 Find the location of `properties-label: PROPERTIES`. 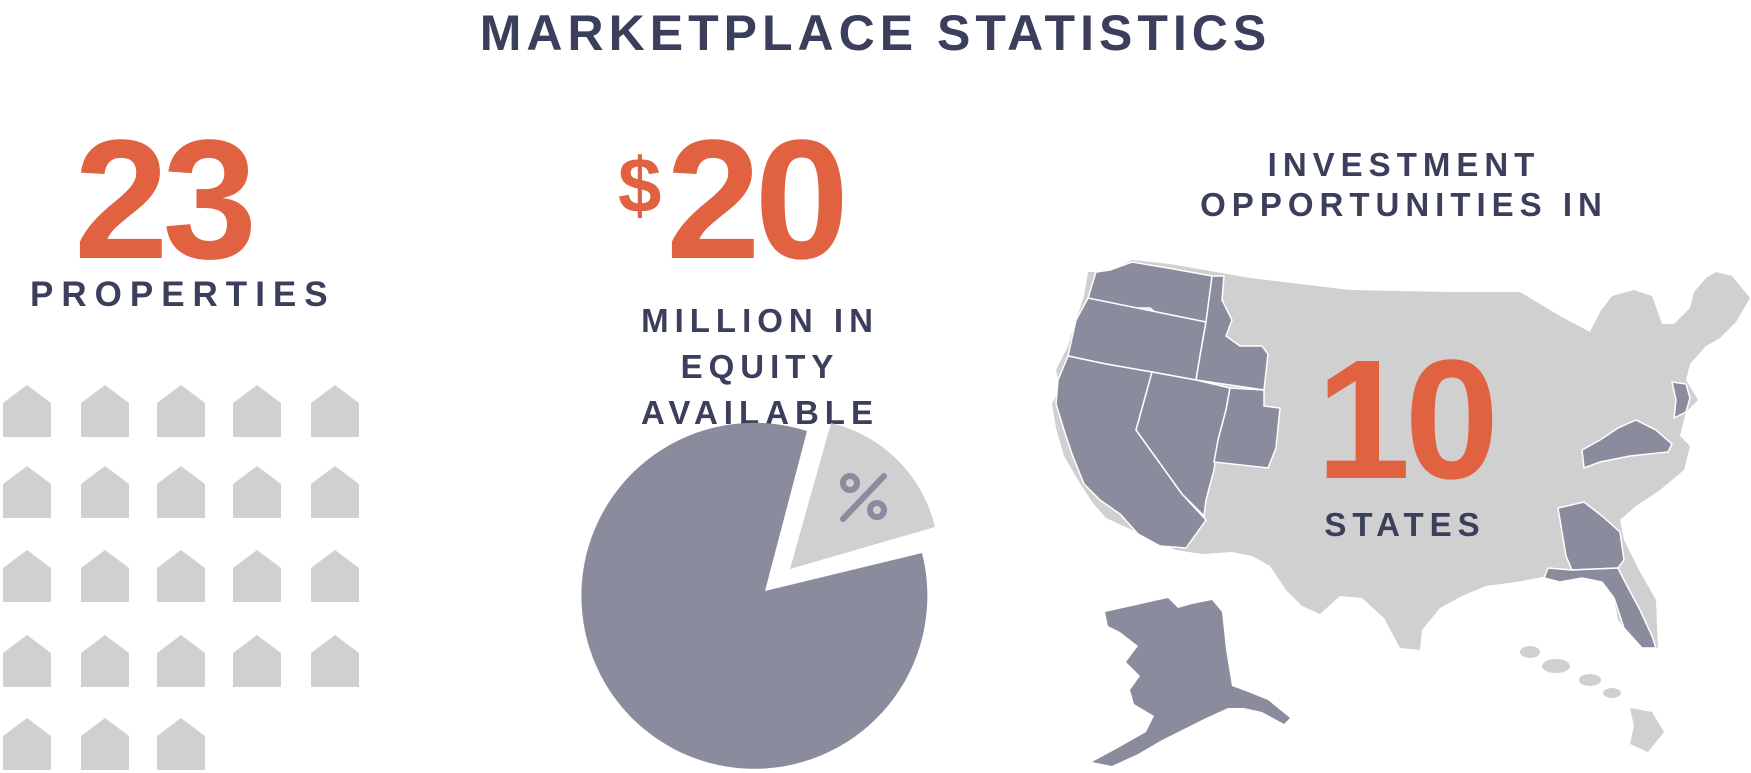

properties-label: PROPERTIES is located at coordinates (183, 294).